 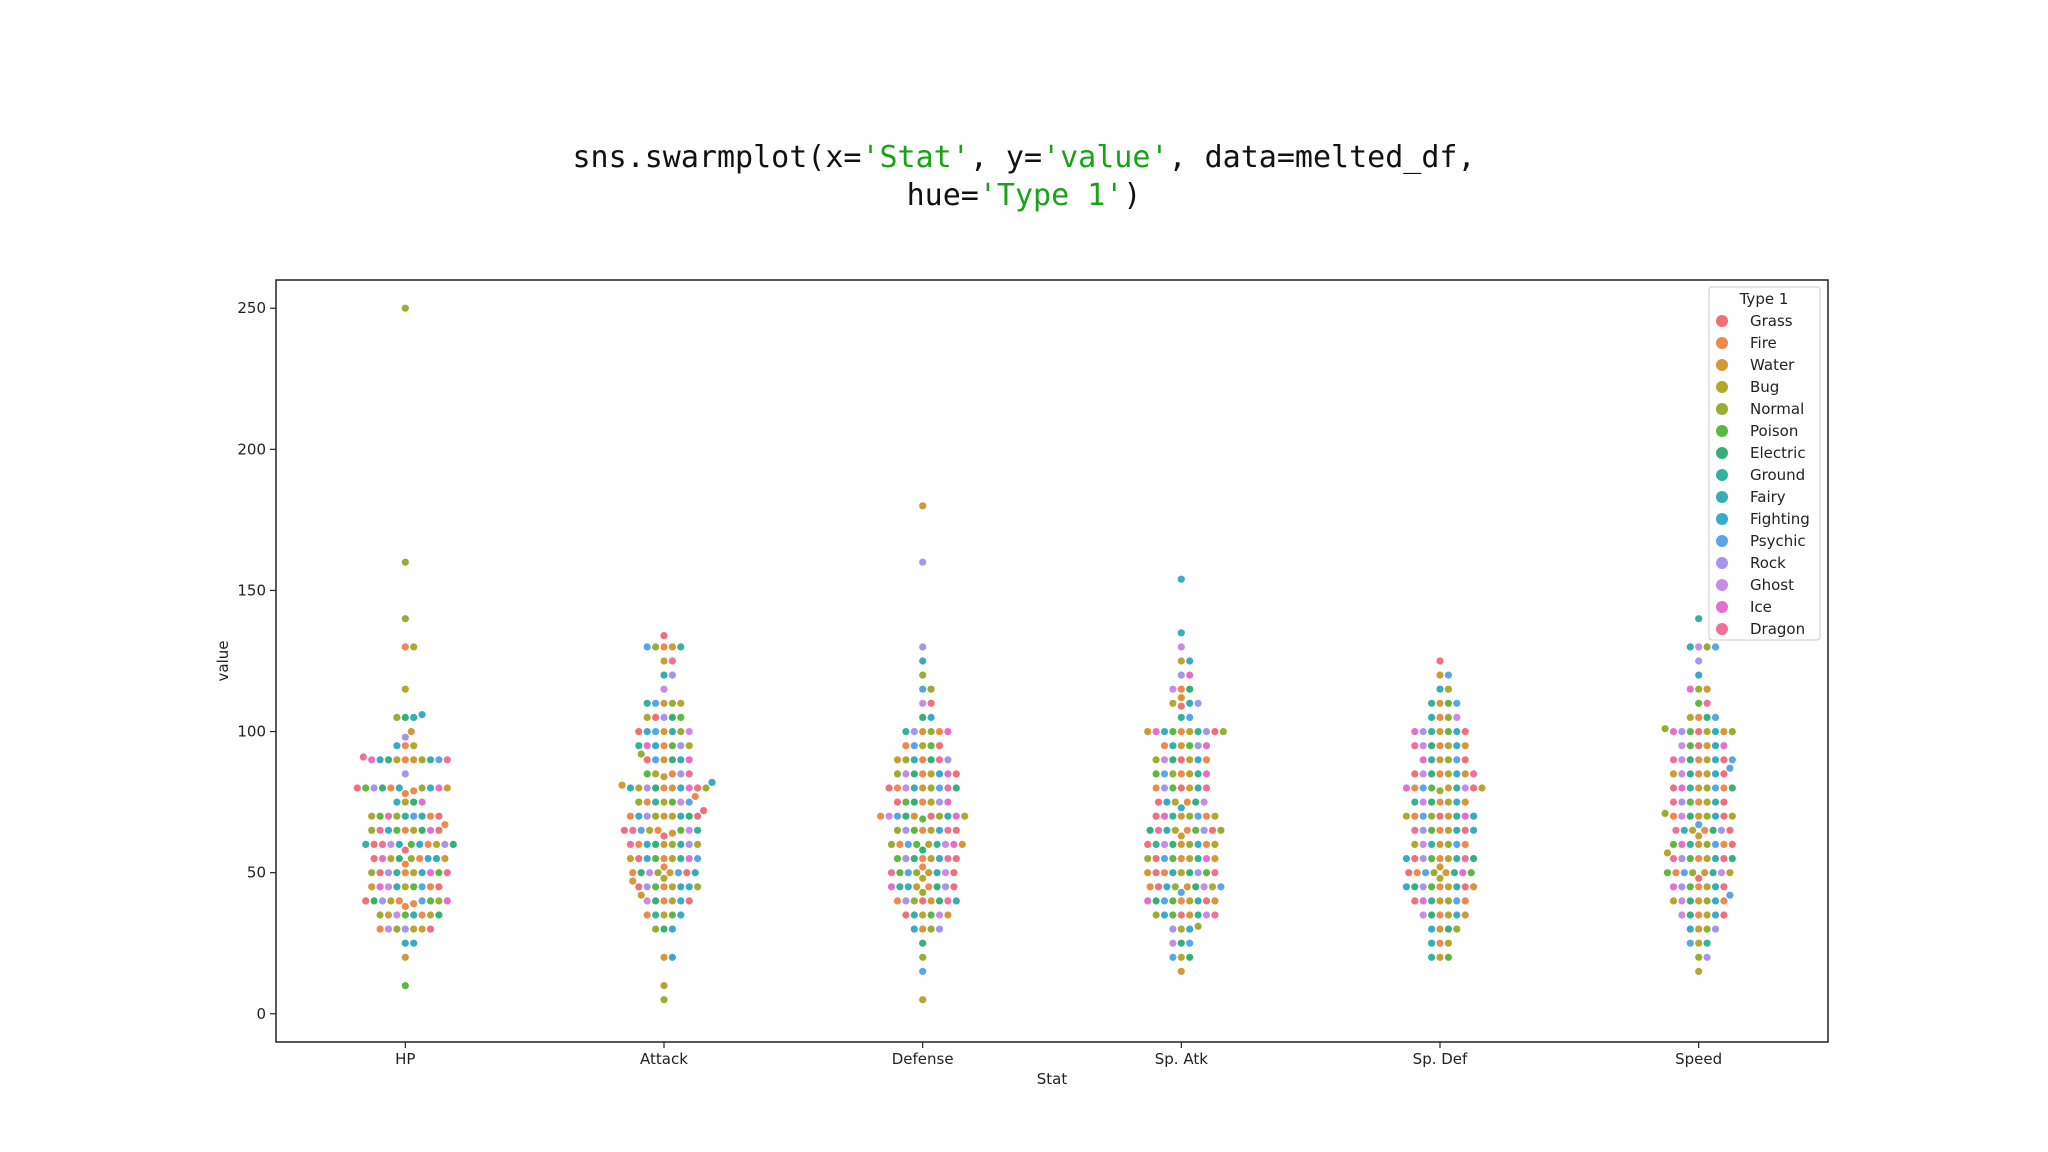 I want to click on legend-label: Fairy, so click(x=1768, y=497).